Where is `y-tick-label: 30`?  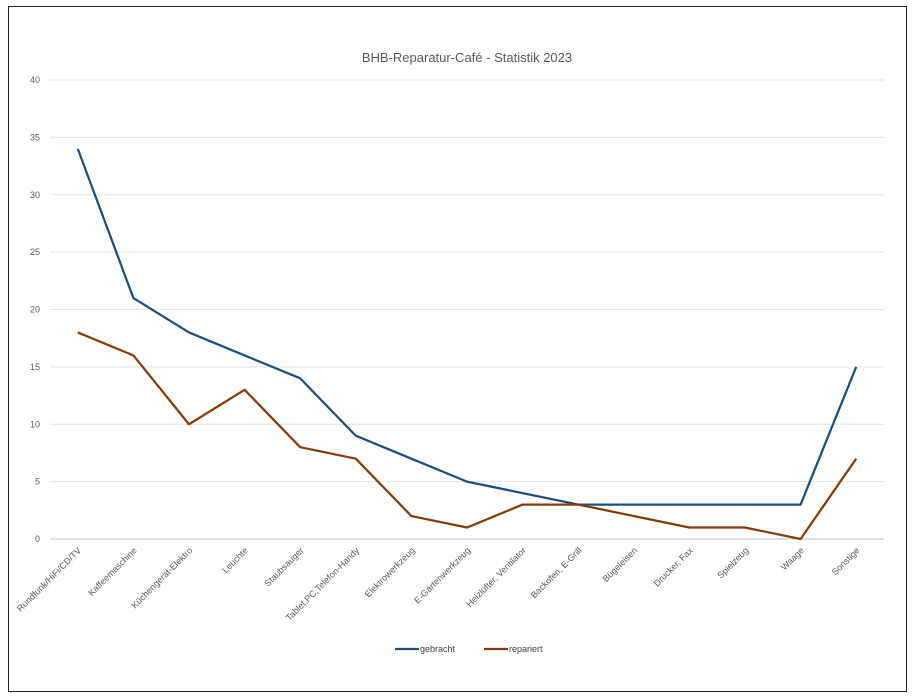
y-tick-label: 30 is located at coordinates (35, 195).